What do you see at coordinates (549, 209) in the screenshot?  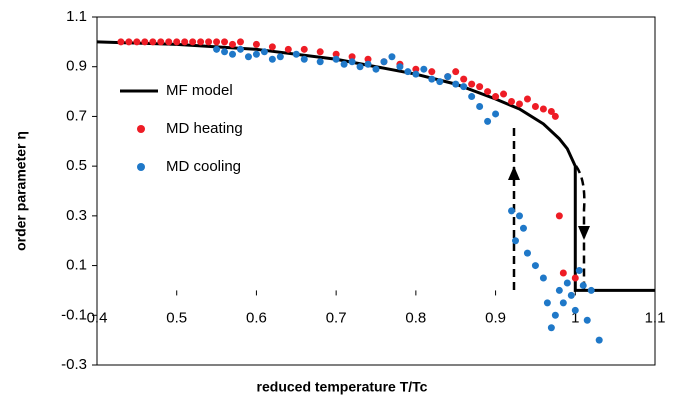 I see `transition-arrows` at bounding box center [549, 209].